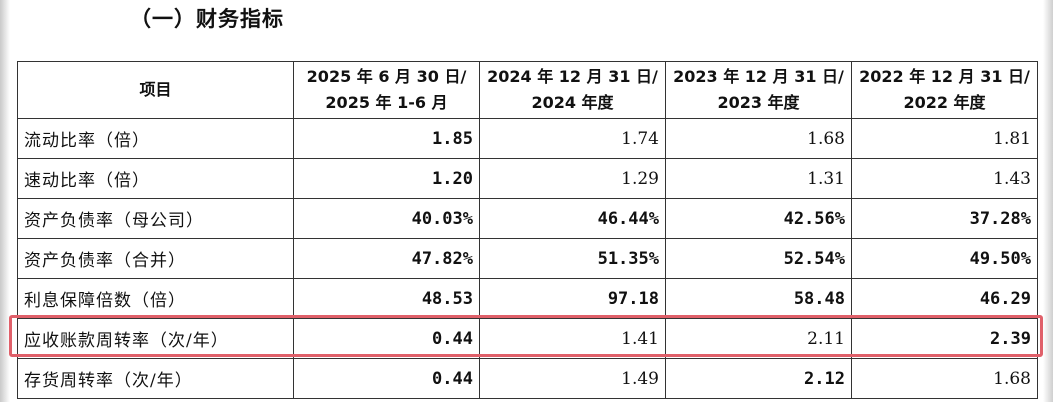 The image size is (1053, 402). I want to click on cell-2025: 1.20, so click(386, 178).